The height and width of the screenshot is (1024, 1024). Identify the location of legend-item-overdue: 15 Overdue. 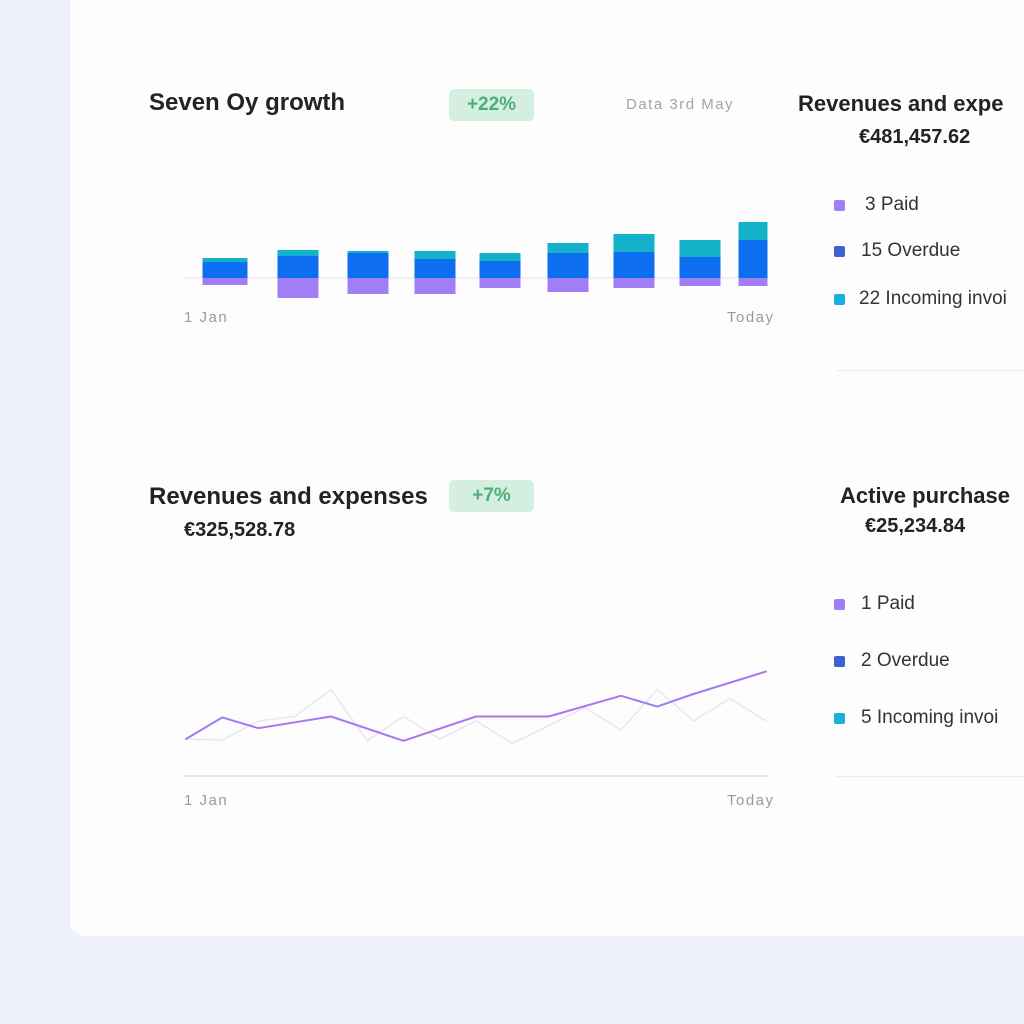
(897, 251).